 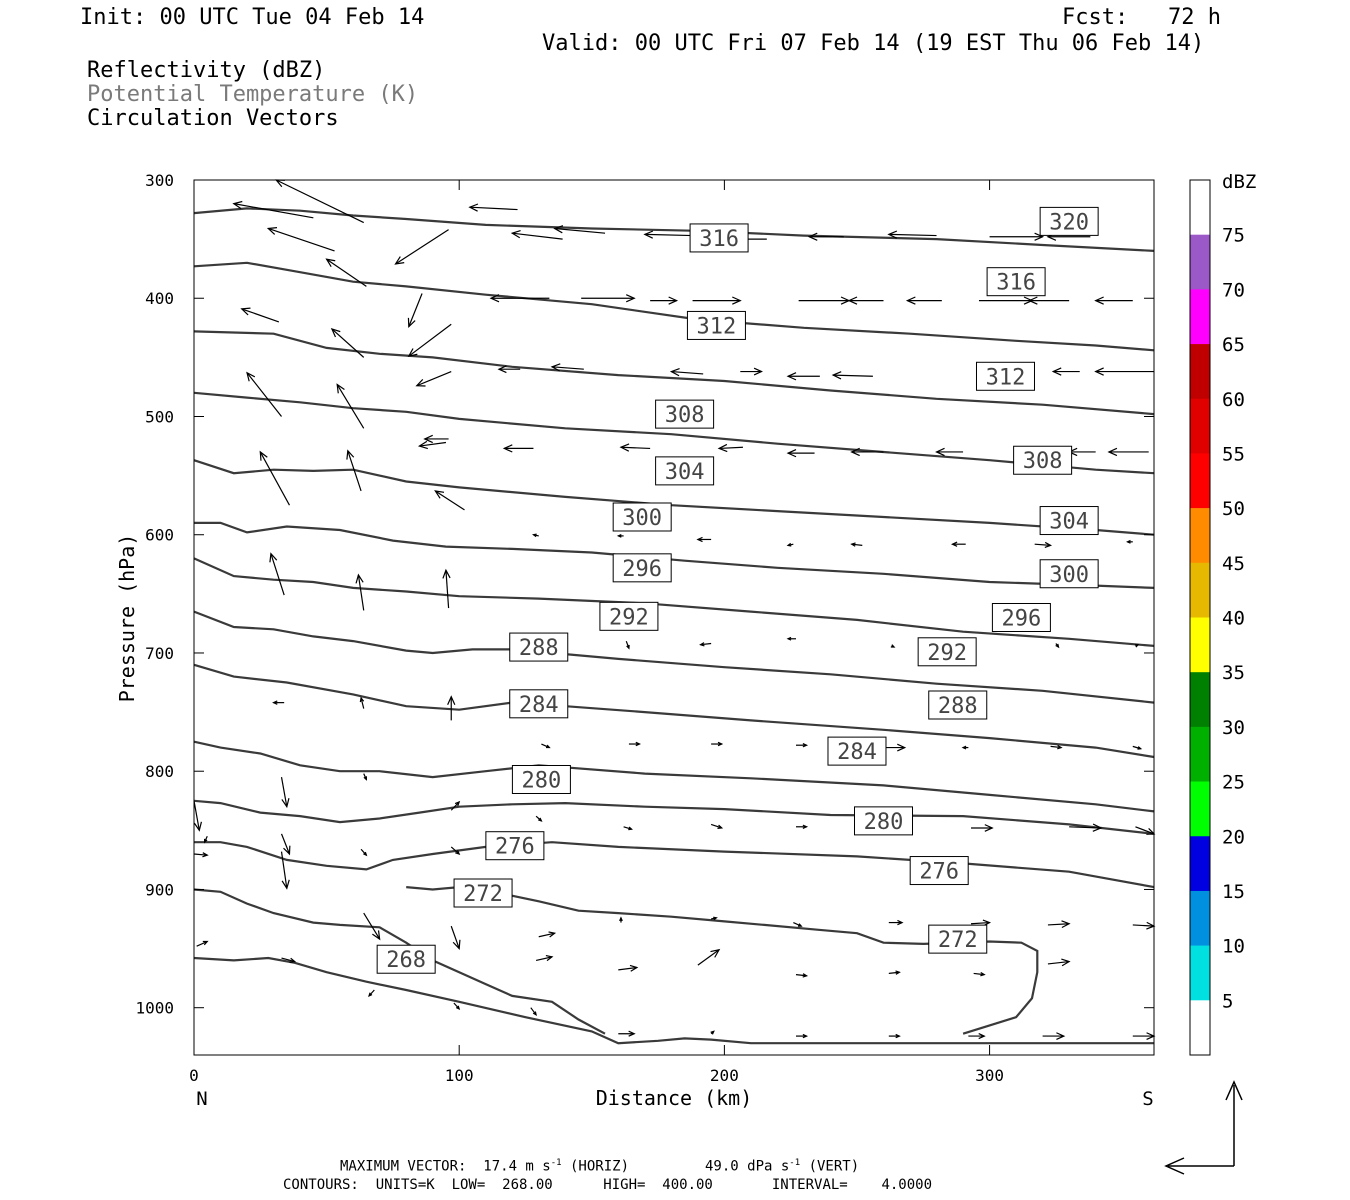 What do you see at coordinates (717, 326) in the screenshot?
I see `contour-label-text: 312` at bounding box center [717, 326].